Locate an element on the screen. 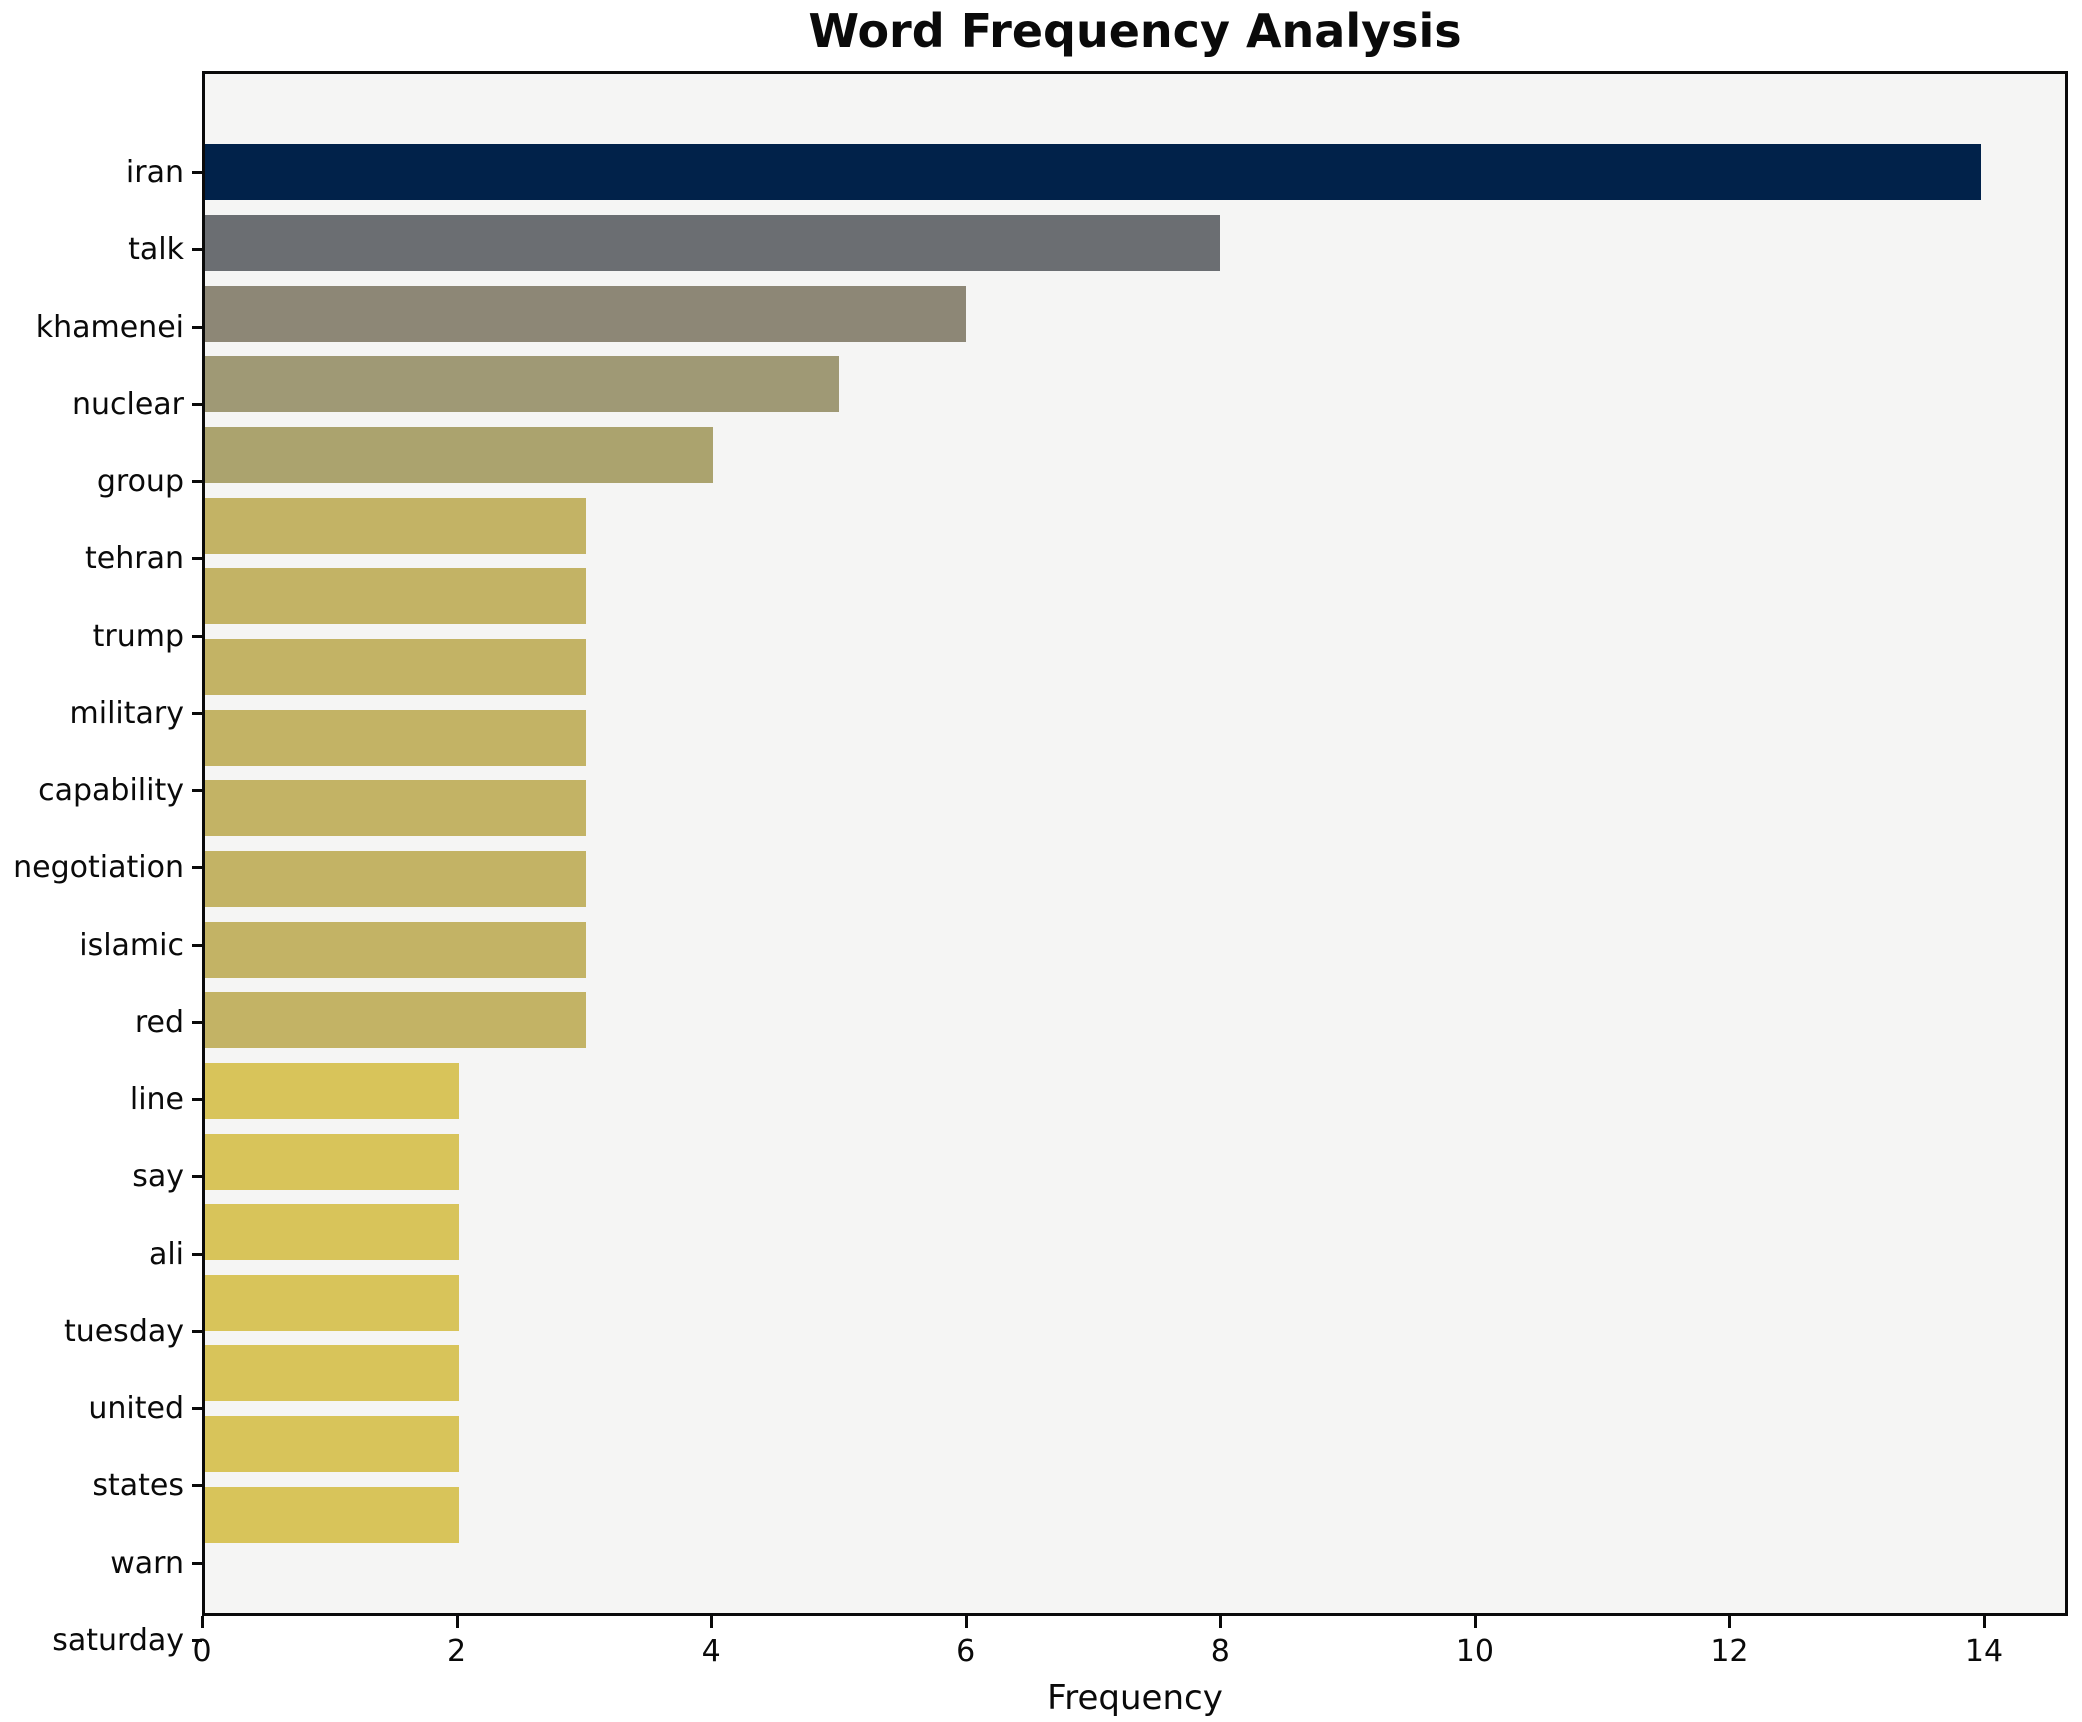 The image size is (2082, 1722). x-axis-title: Frequency is located at coordinates (1135, 1698).